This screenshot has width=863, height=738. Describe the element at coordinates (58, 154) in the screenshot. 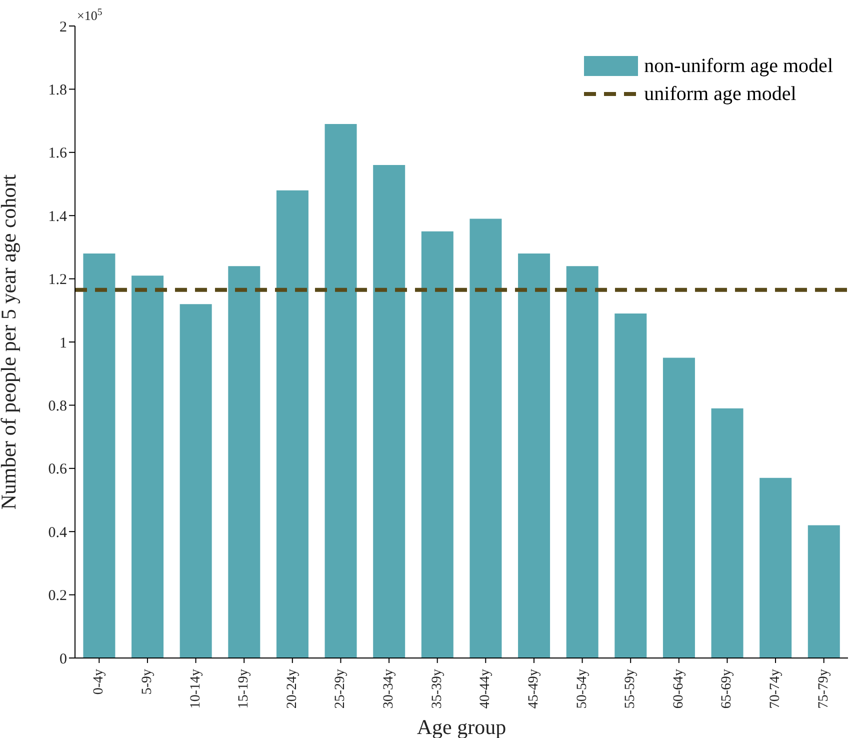

I see `y-tick-label: 1.6` at that location.